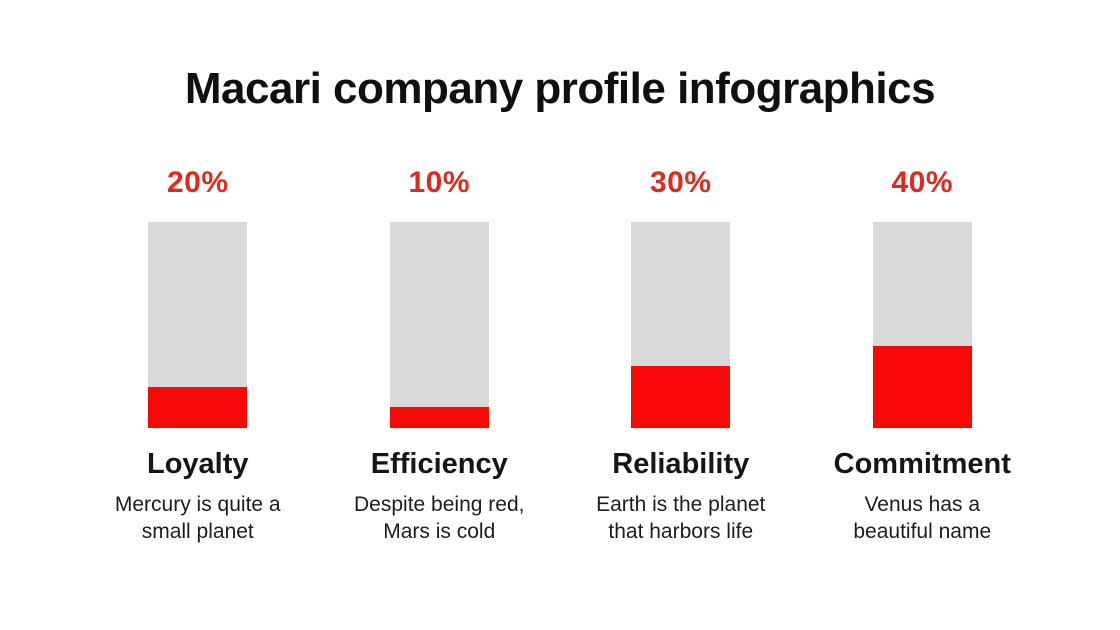  What do you see at coordinates (681, 464) in the screenshot?
I see `metric-label: Reliability` at bounding box center [681, 464].